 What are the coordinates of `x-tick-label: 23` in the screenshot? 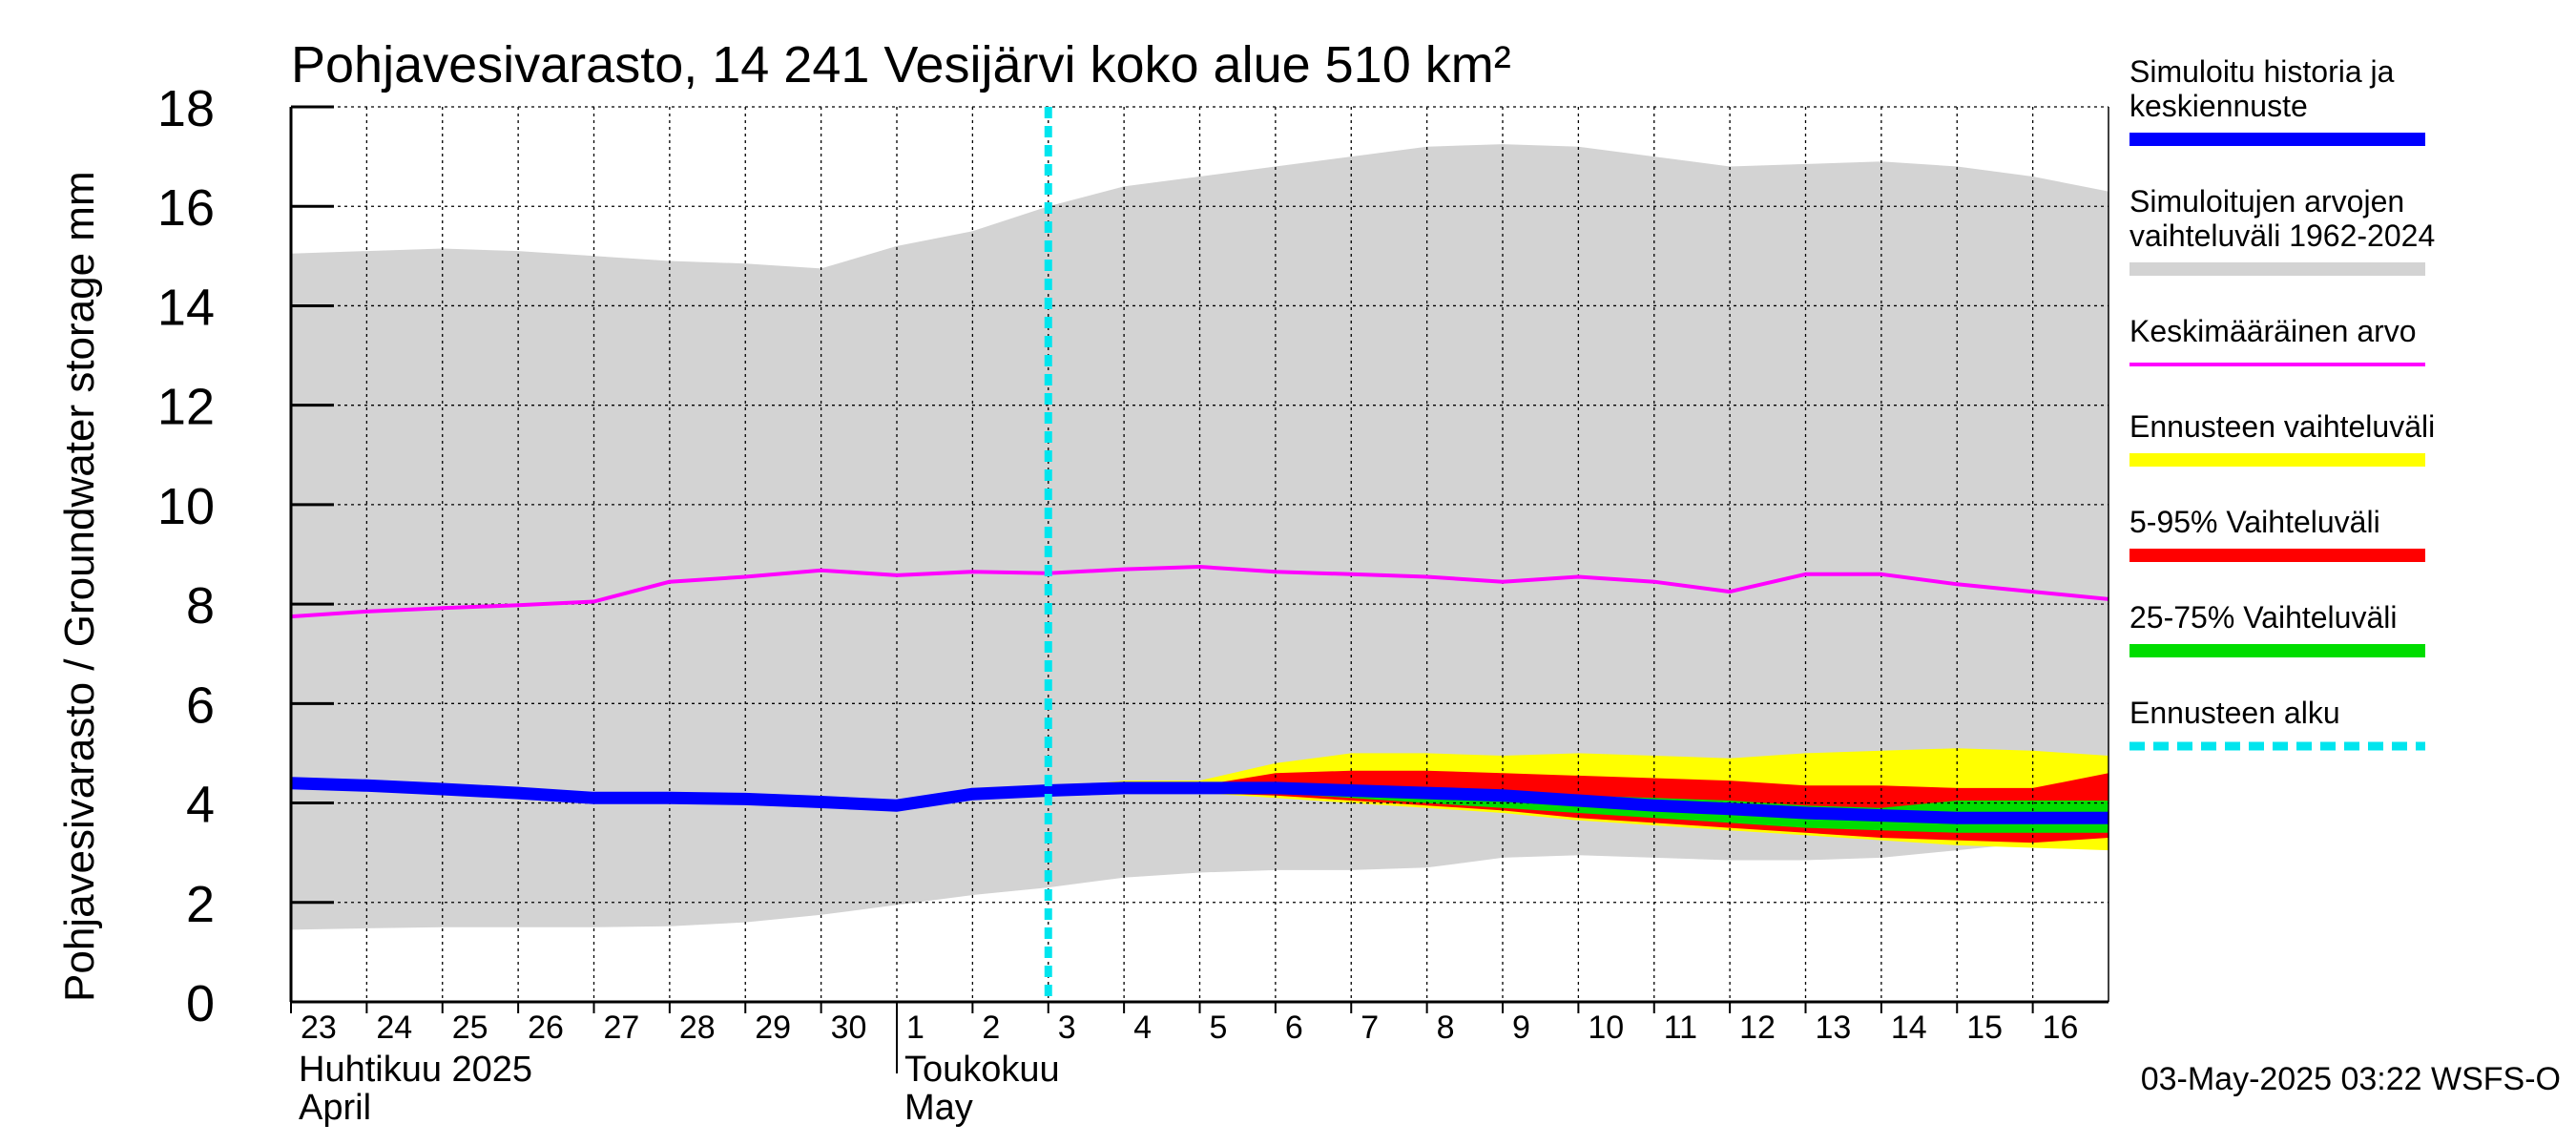 It's located at (319, 1028).